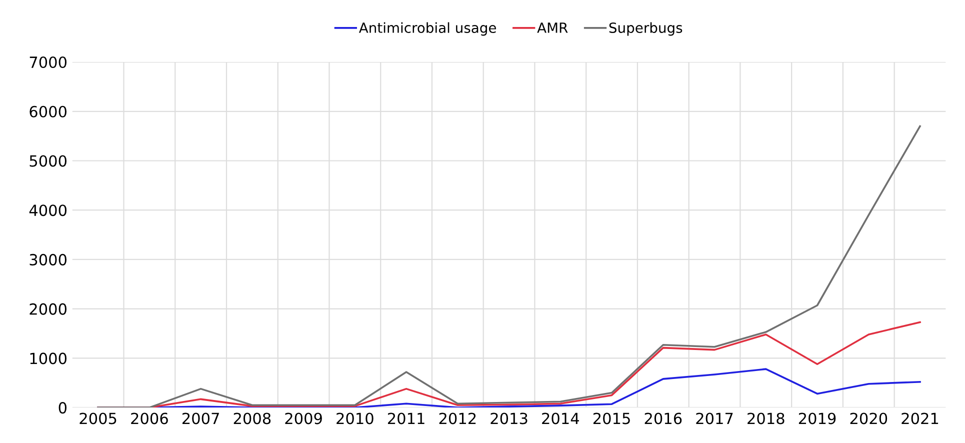 This screenshot has height=443, width=965. I want to click on y-tick-label: 2000, so click(48, 309).